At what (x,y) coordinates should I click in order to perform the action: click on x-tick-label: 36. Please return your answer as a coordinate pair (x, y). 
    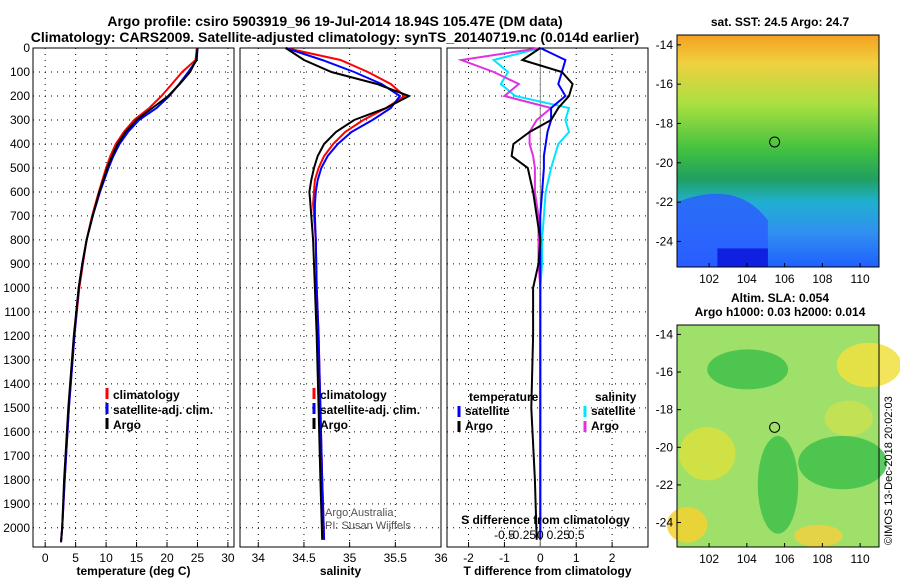
    Looking at the image, I should click on (441, 558).